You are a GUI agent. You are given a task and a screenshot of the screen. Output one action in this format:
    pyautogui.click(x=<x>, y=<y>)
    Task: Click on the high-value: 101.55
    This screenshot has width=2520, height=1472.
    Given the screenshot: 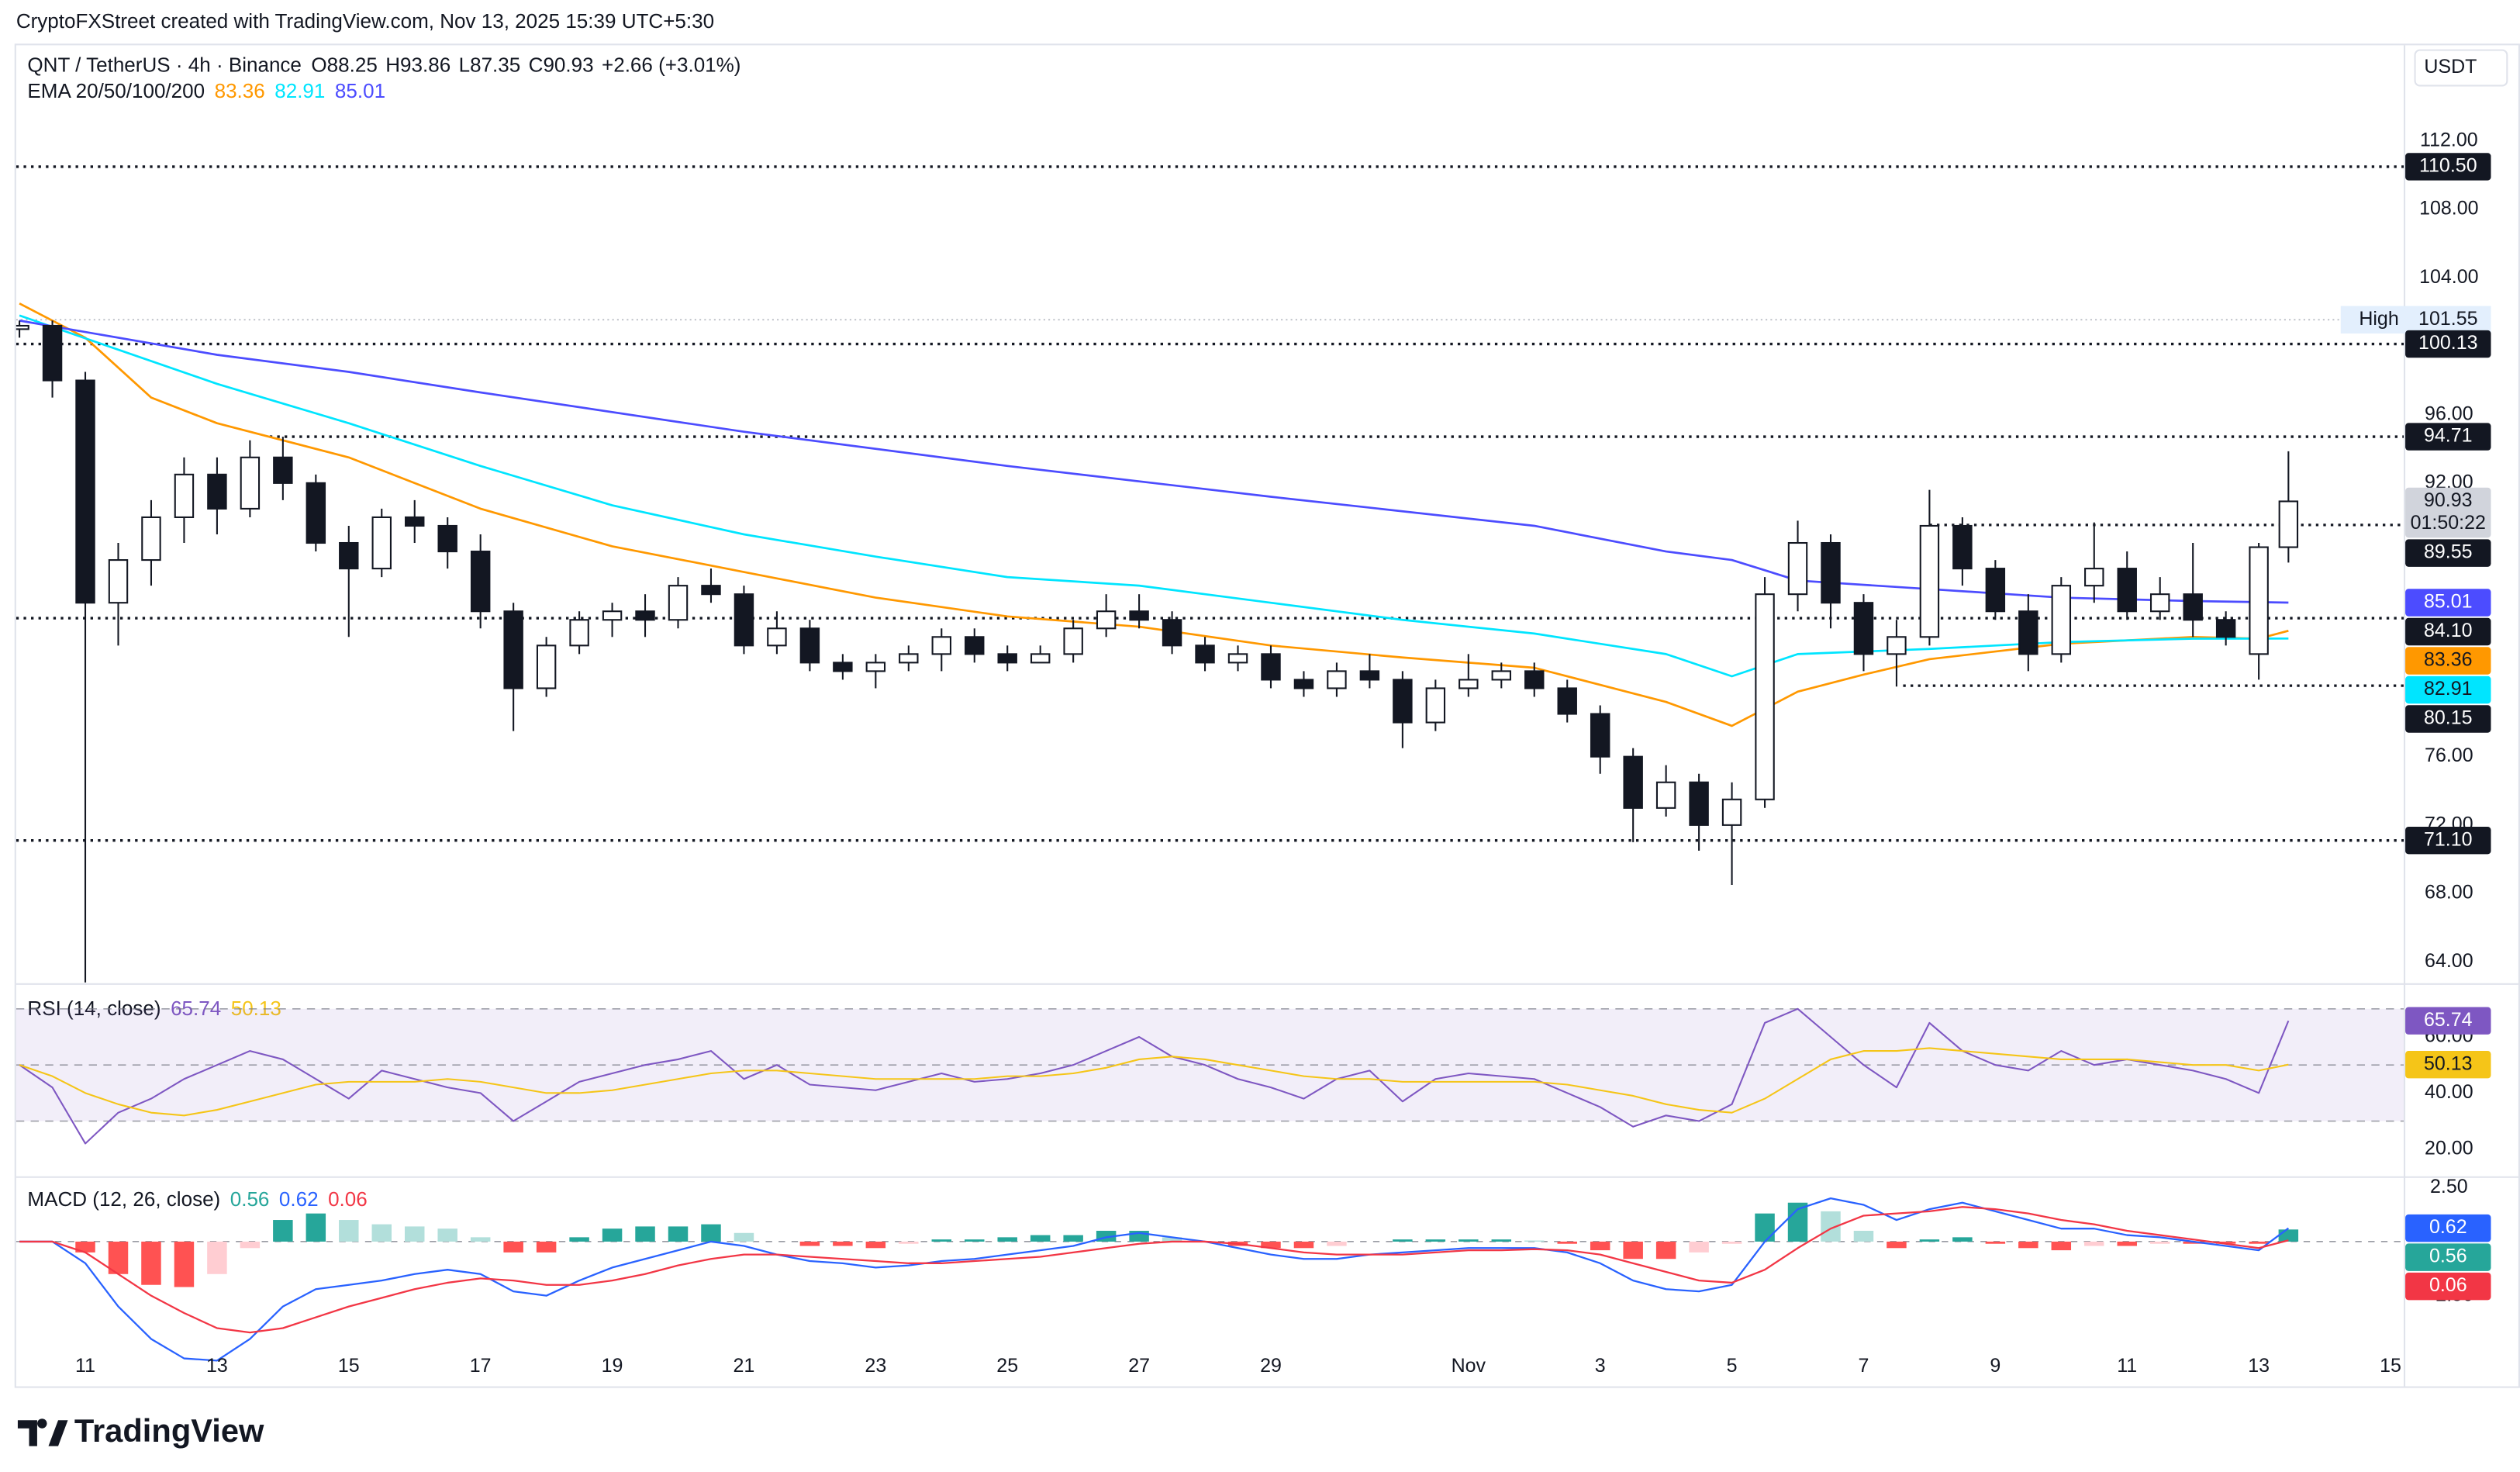 What is the action you would take?
    pyautogui.click(x=2447, y=319)
    